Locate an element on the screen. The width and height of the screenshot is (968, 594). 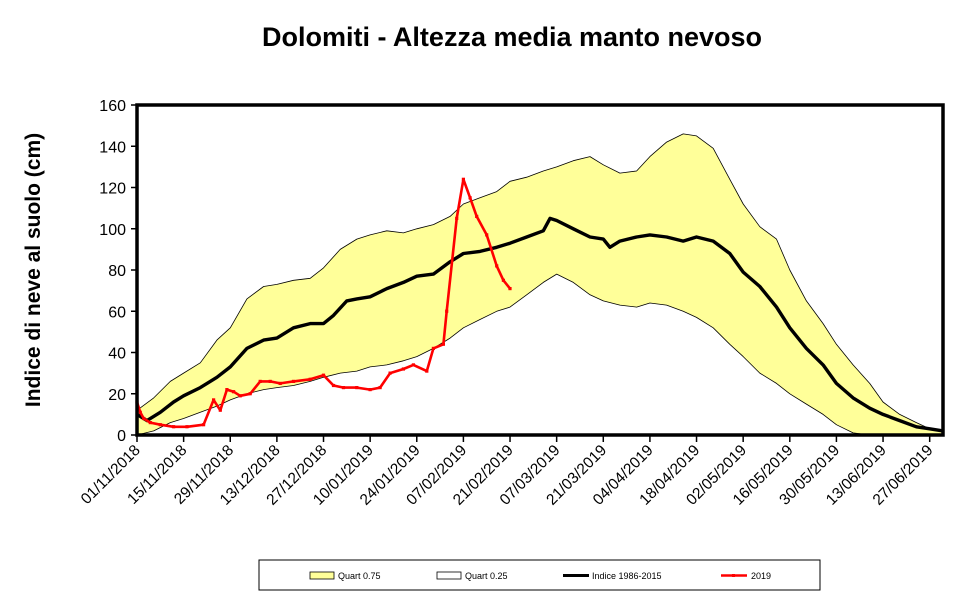
y-axis-label: Indice di neve al suolo (cm) is located at coordinates (33, 270).